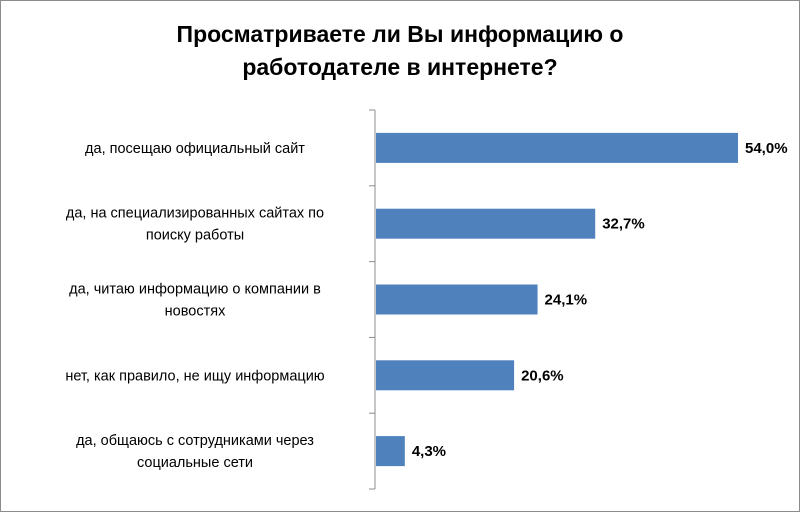  I want to click on category-label: да, читаю информацию о компании в, so click(195, 290).